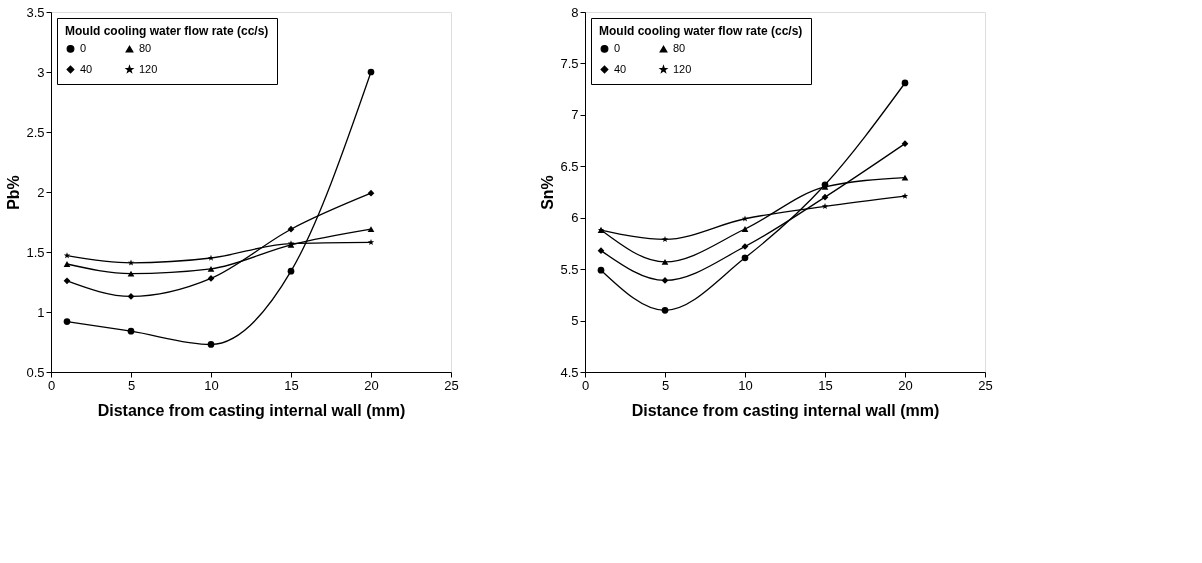 The image size is (1202, 563). Describe the element at coordinates (35, 132) in the screenshot. I see `y-tick-label: 2.5` at that location.